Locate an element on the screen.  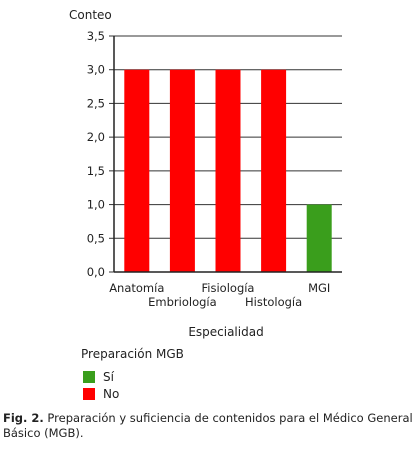
x-tick-label: Histología is located at coordinates (273, 302).